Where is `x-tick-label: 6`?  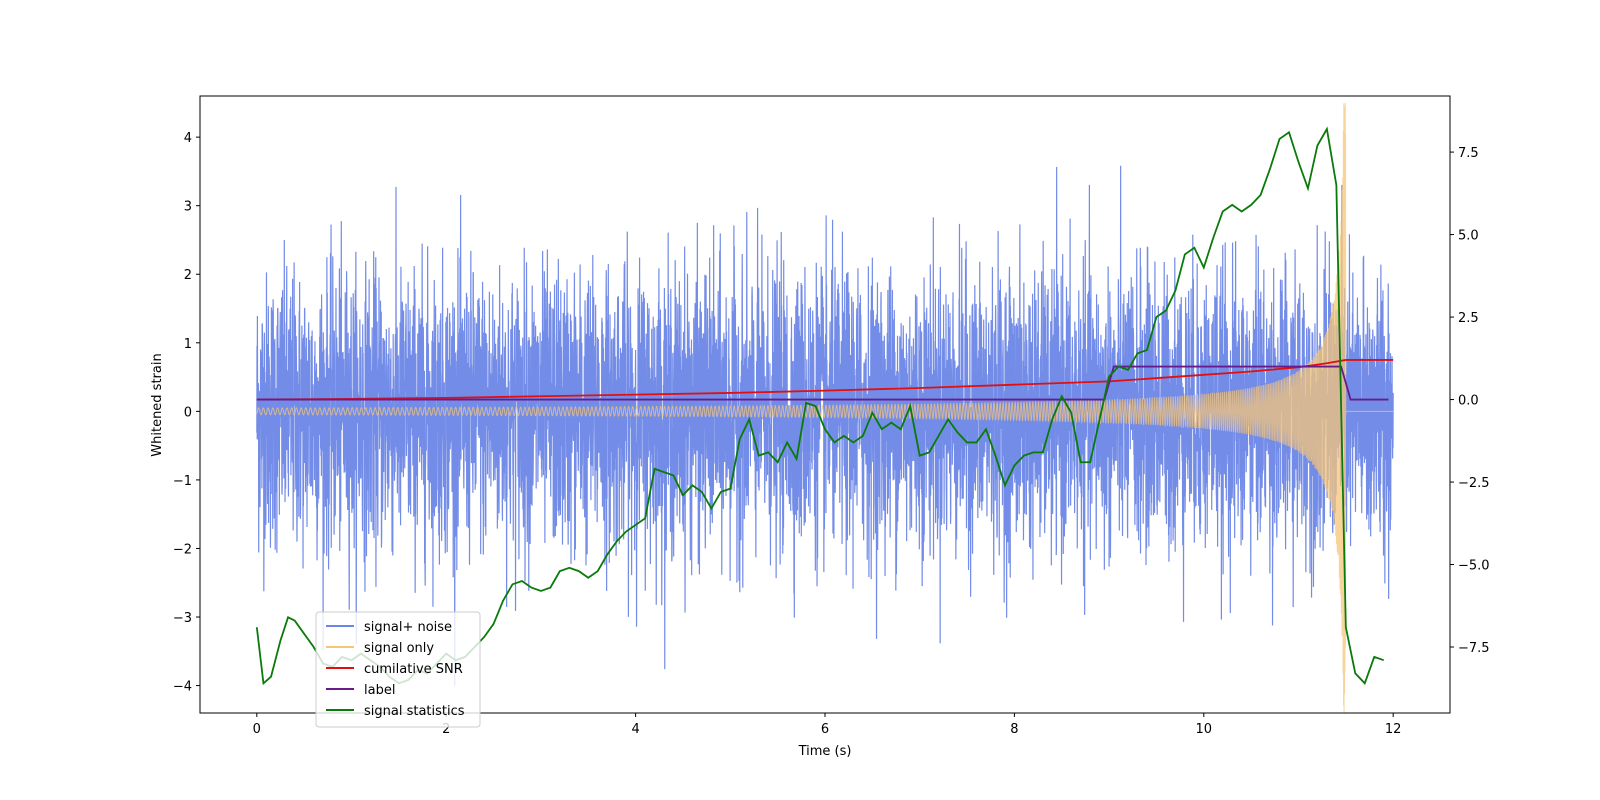
x-tick-label: 6 is located at coordinates (825, 729).